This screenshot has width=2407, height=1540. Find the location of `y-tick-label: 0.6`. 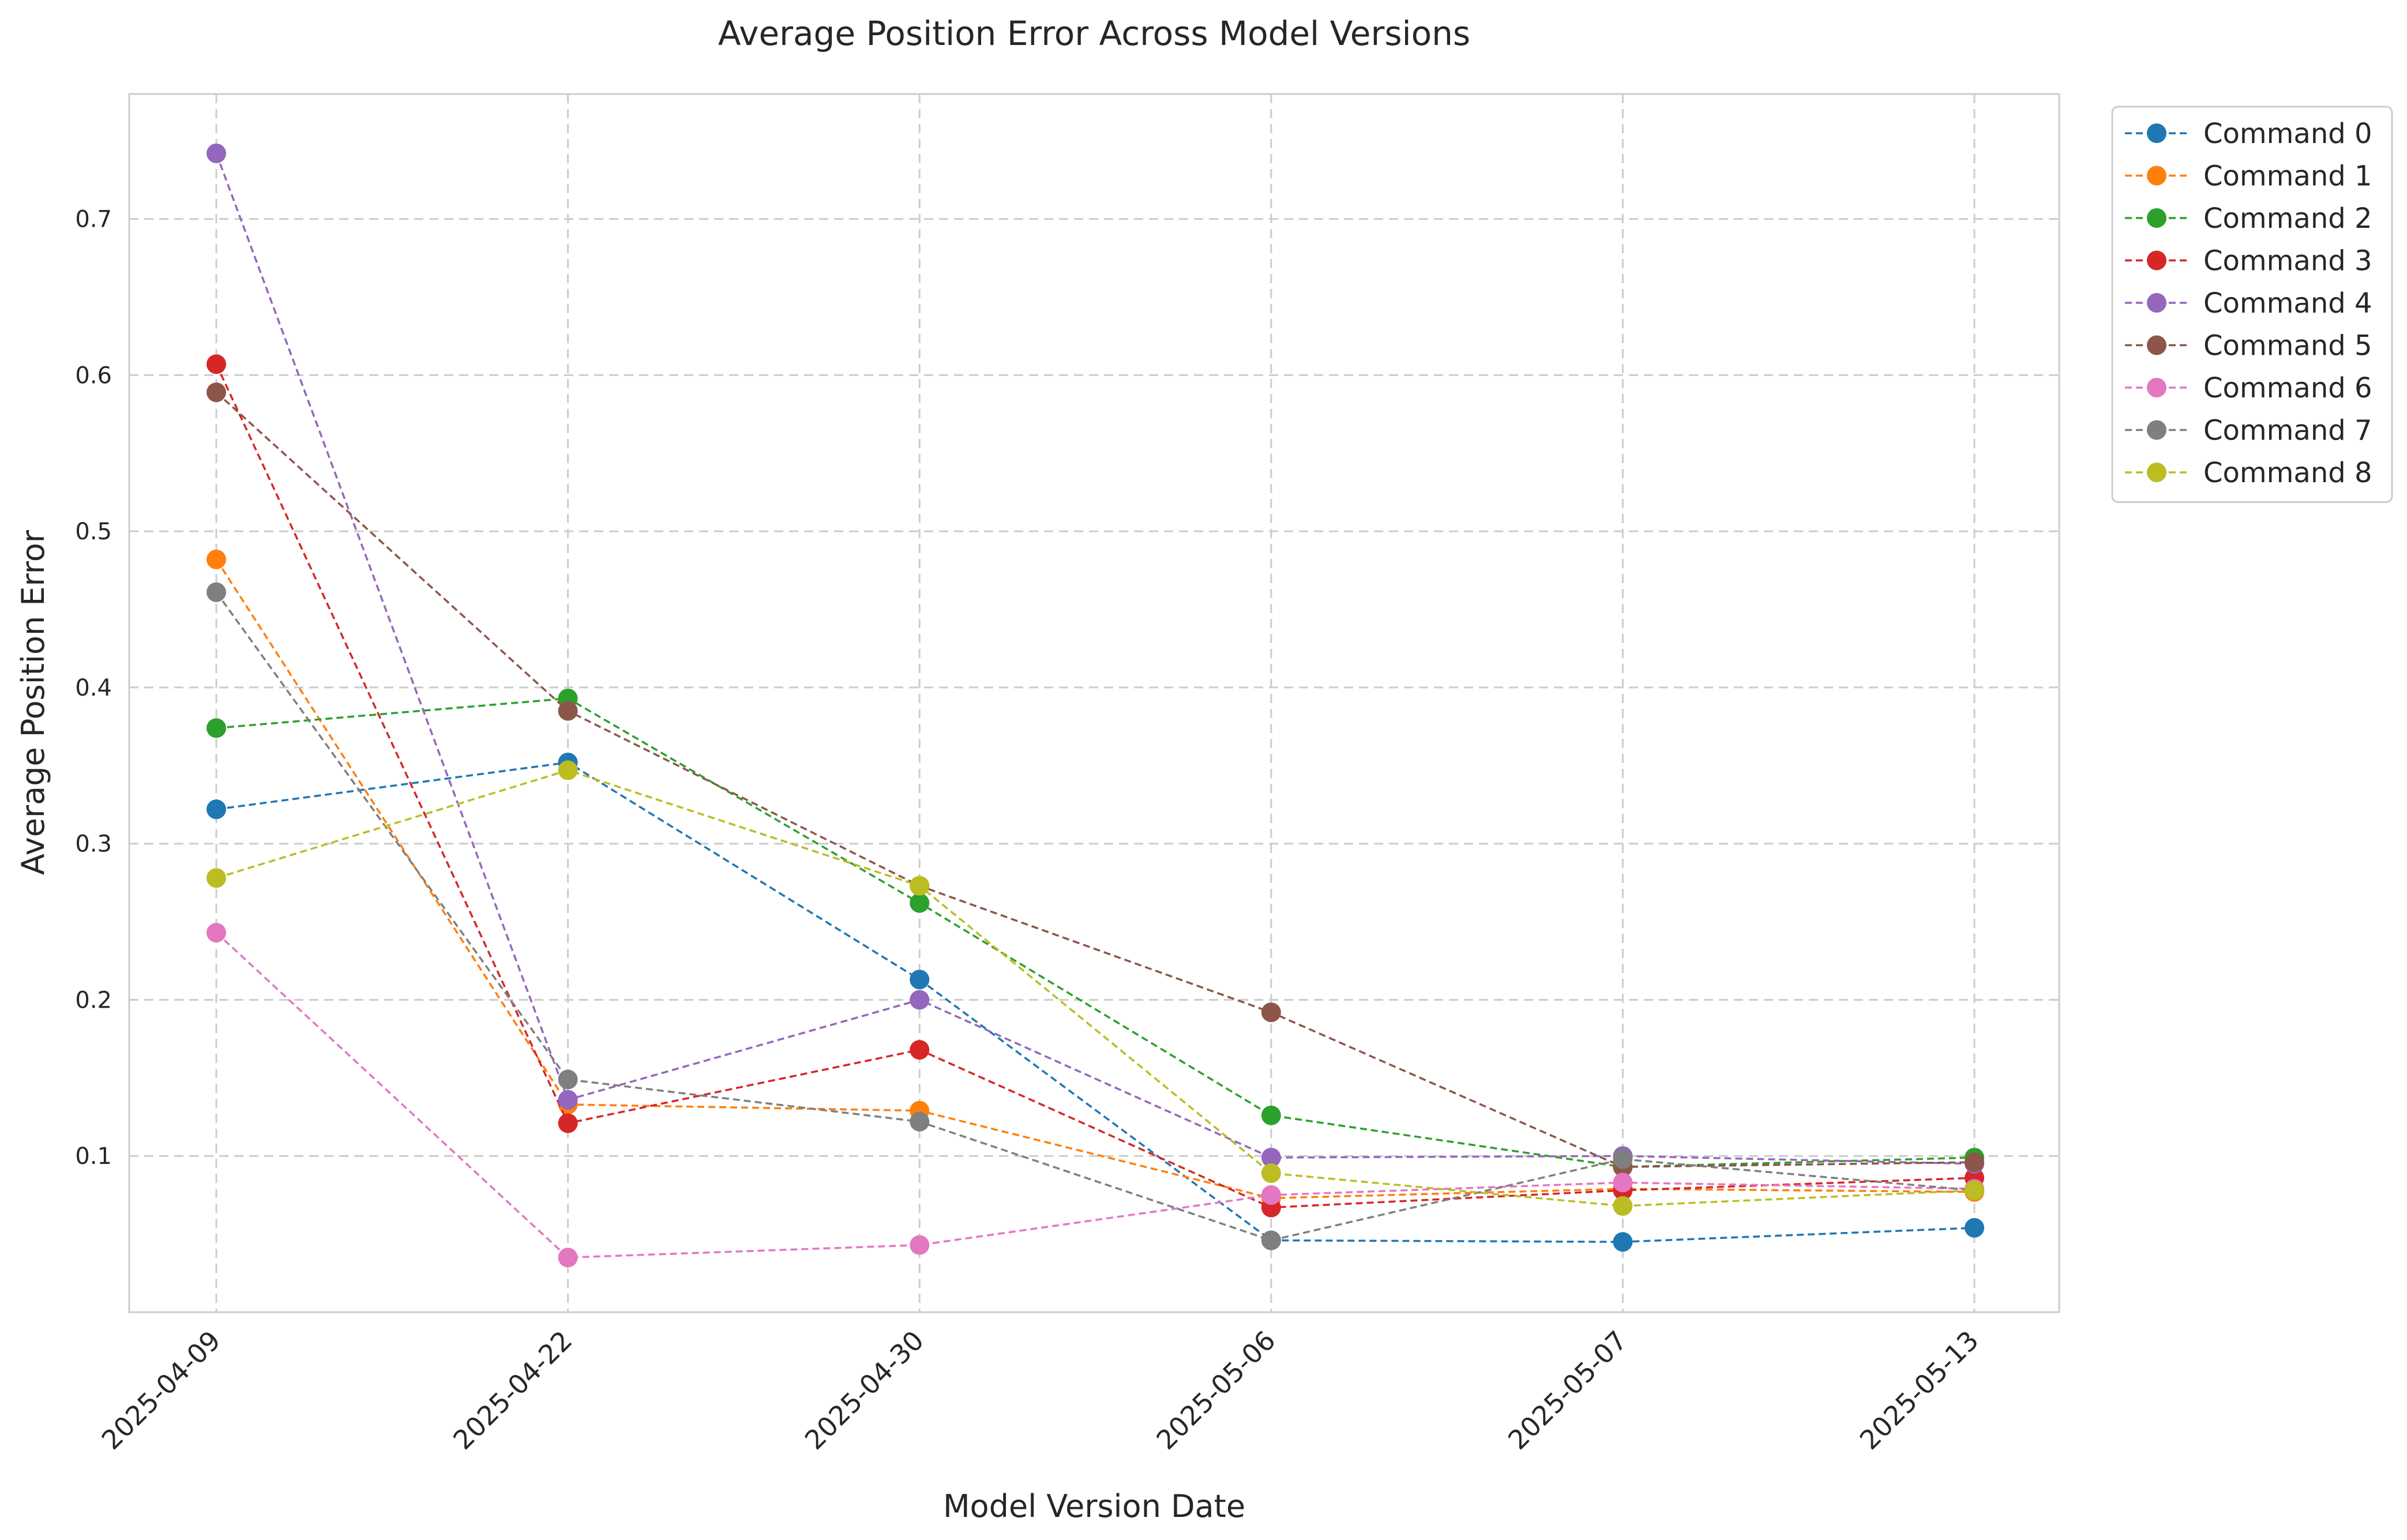

y-tick-label: 0.6 is located at coordinates (94, 375).